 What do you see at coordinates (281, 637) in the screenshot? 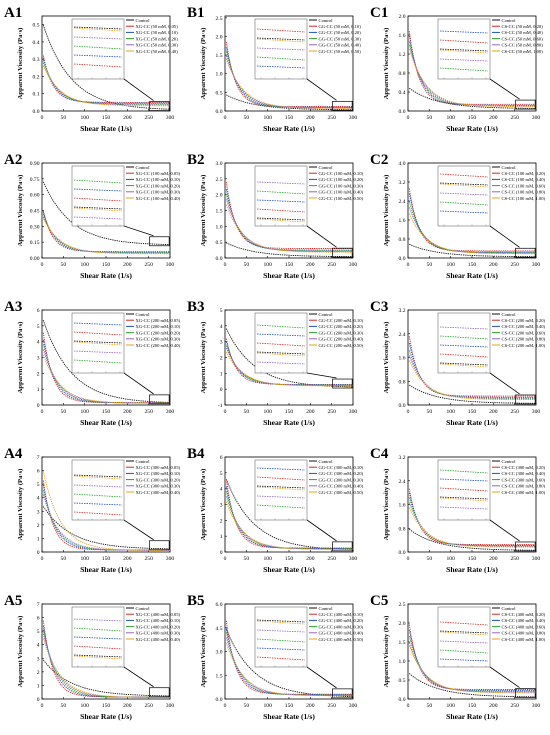
I see `inset-frame` at bounding box center [281, 637].